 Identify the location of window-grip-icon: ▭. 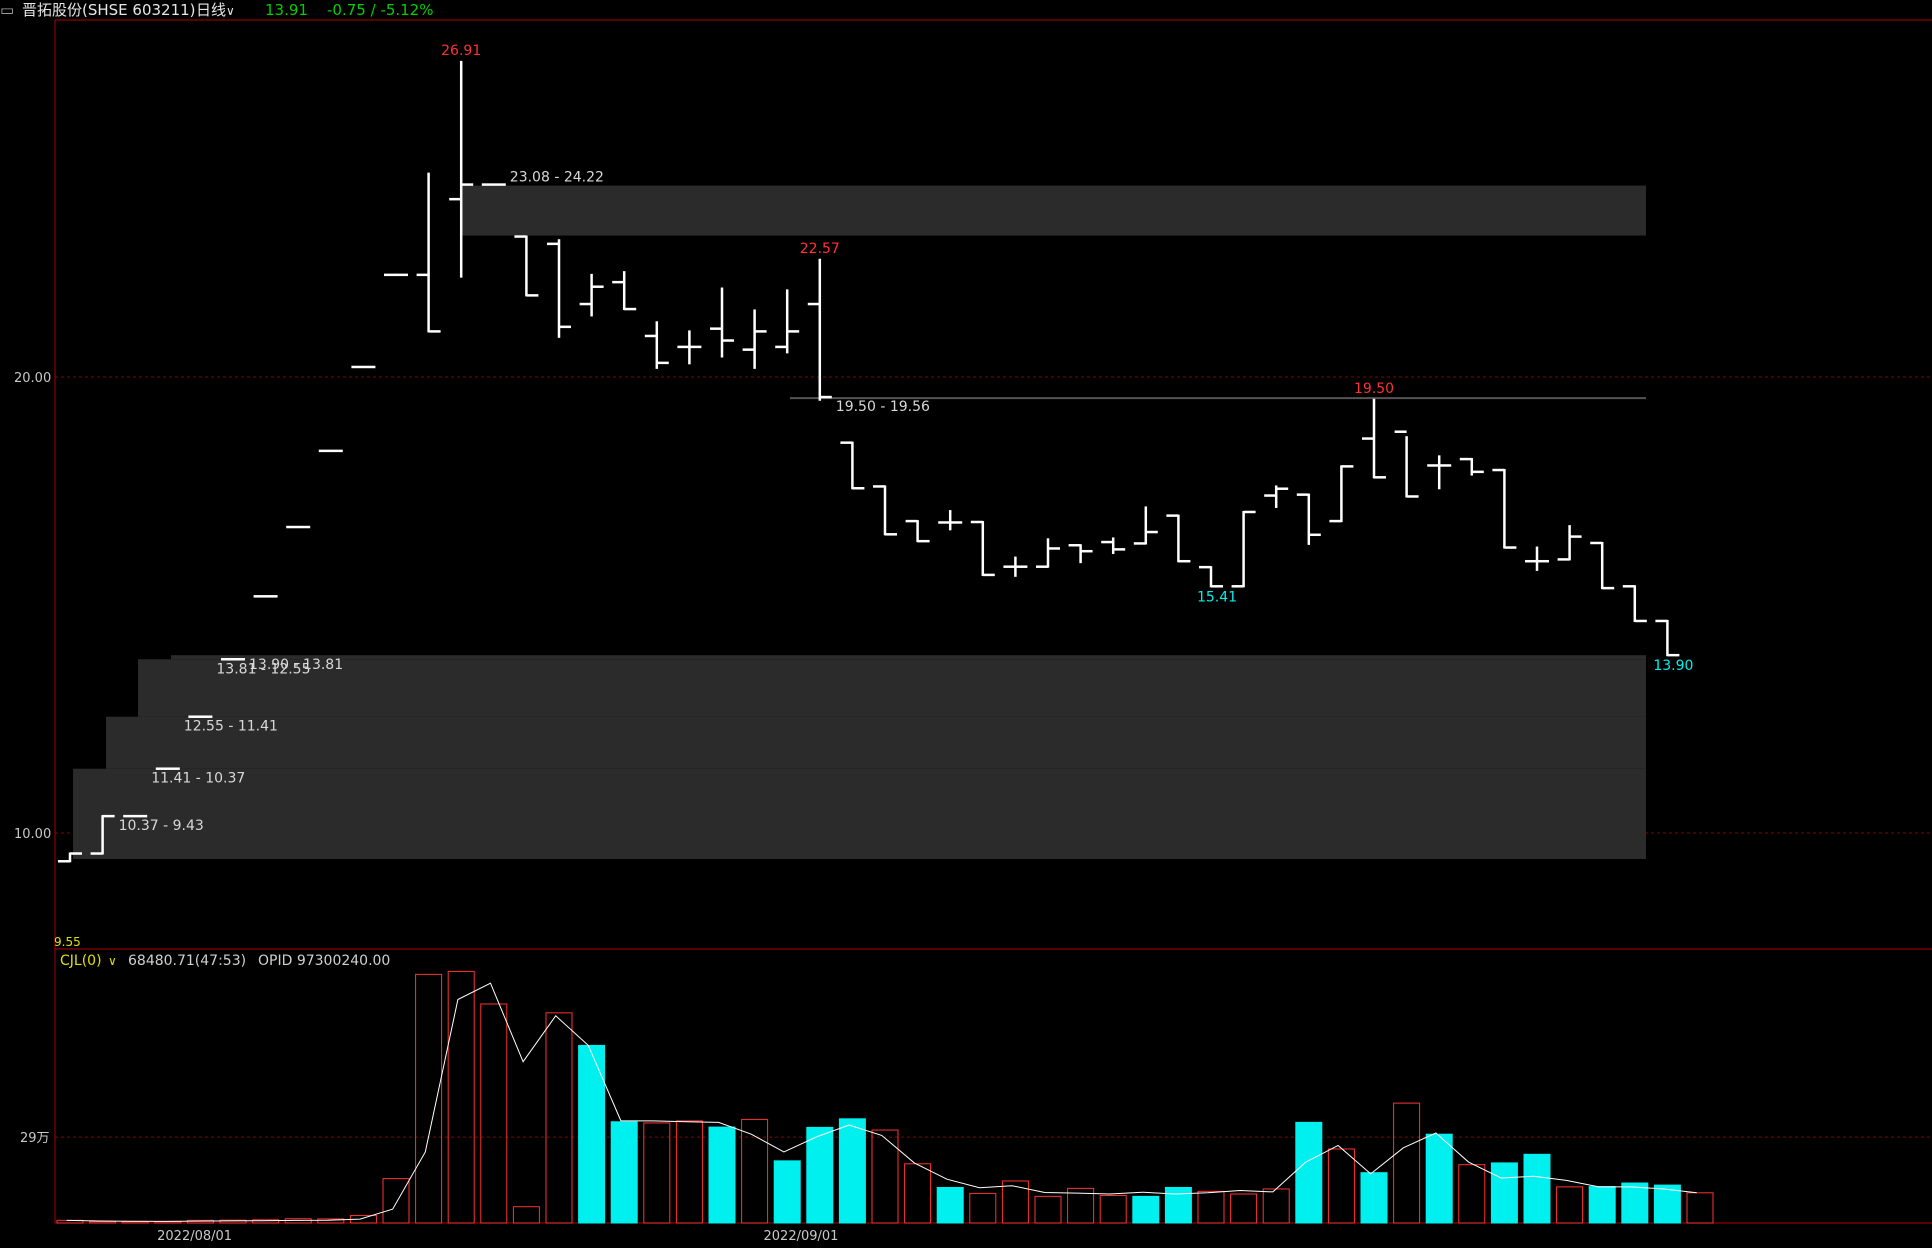
(7, 10).